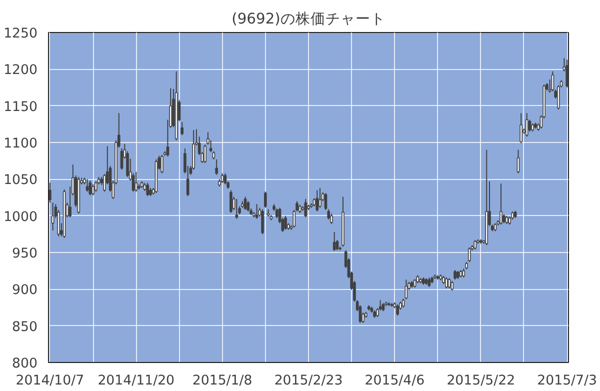 The height and width of the screenshot is (391, 600). What do you see at coordinates (309, 19) in the screenshot?
I see `chart-title: (9692)の株価チャート` at bounding box center [309, 19].